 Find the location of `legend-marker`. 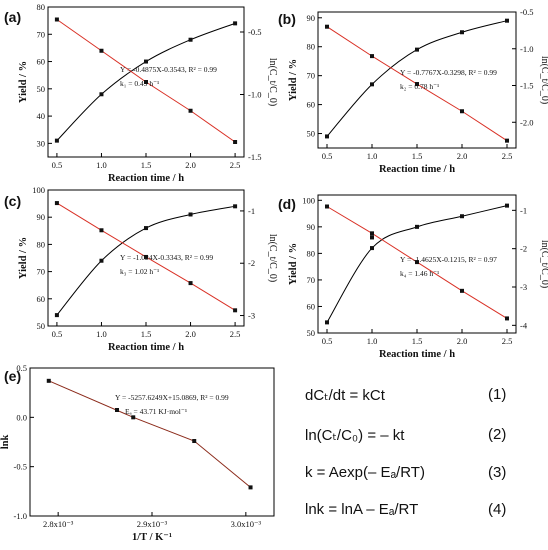

legend-marker is located at coordinates (117, 410).